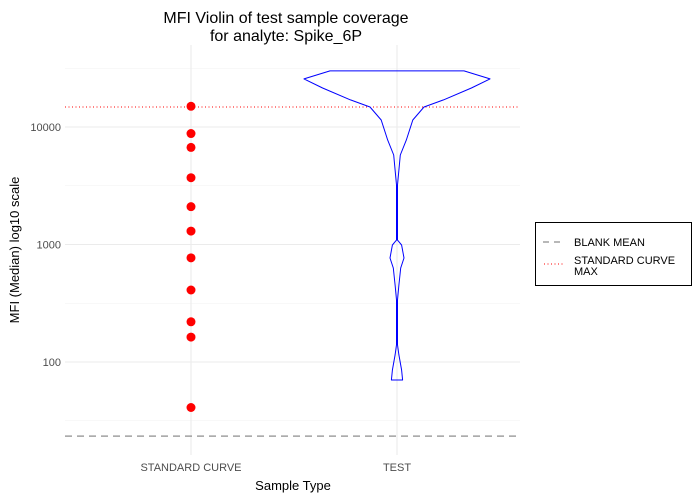  I want to click on x-axis-label: Sample Type, so click(293, 485).